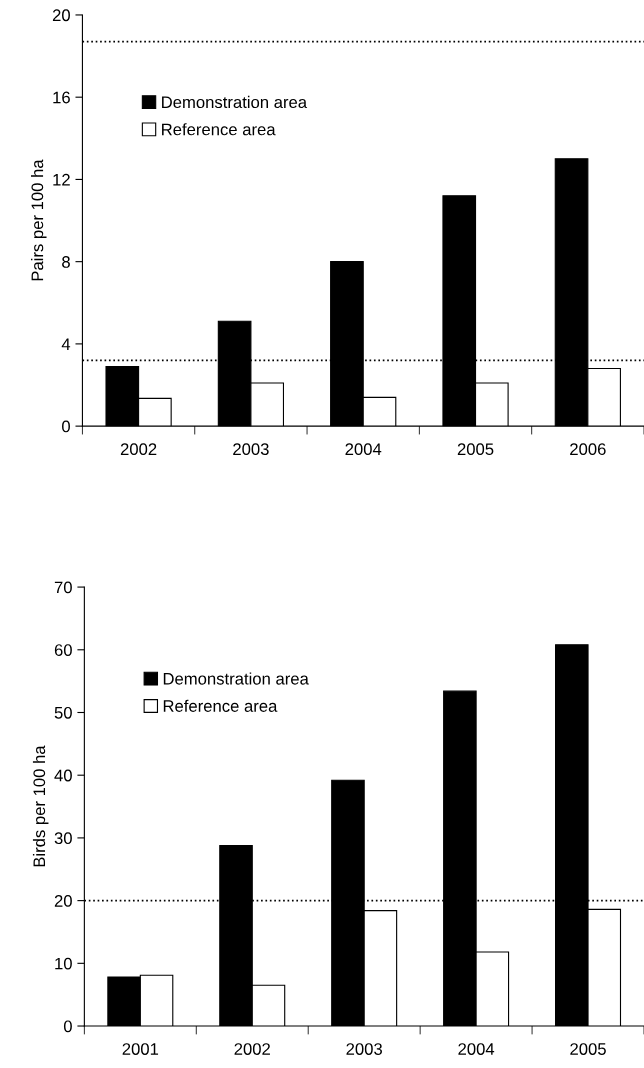 The width and height of the screenshot is (644, 1068). What do you see at coordinates (63, 650) in the screenshot?
I see `y-tick-label: 60` at bounding box center [63, 650].